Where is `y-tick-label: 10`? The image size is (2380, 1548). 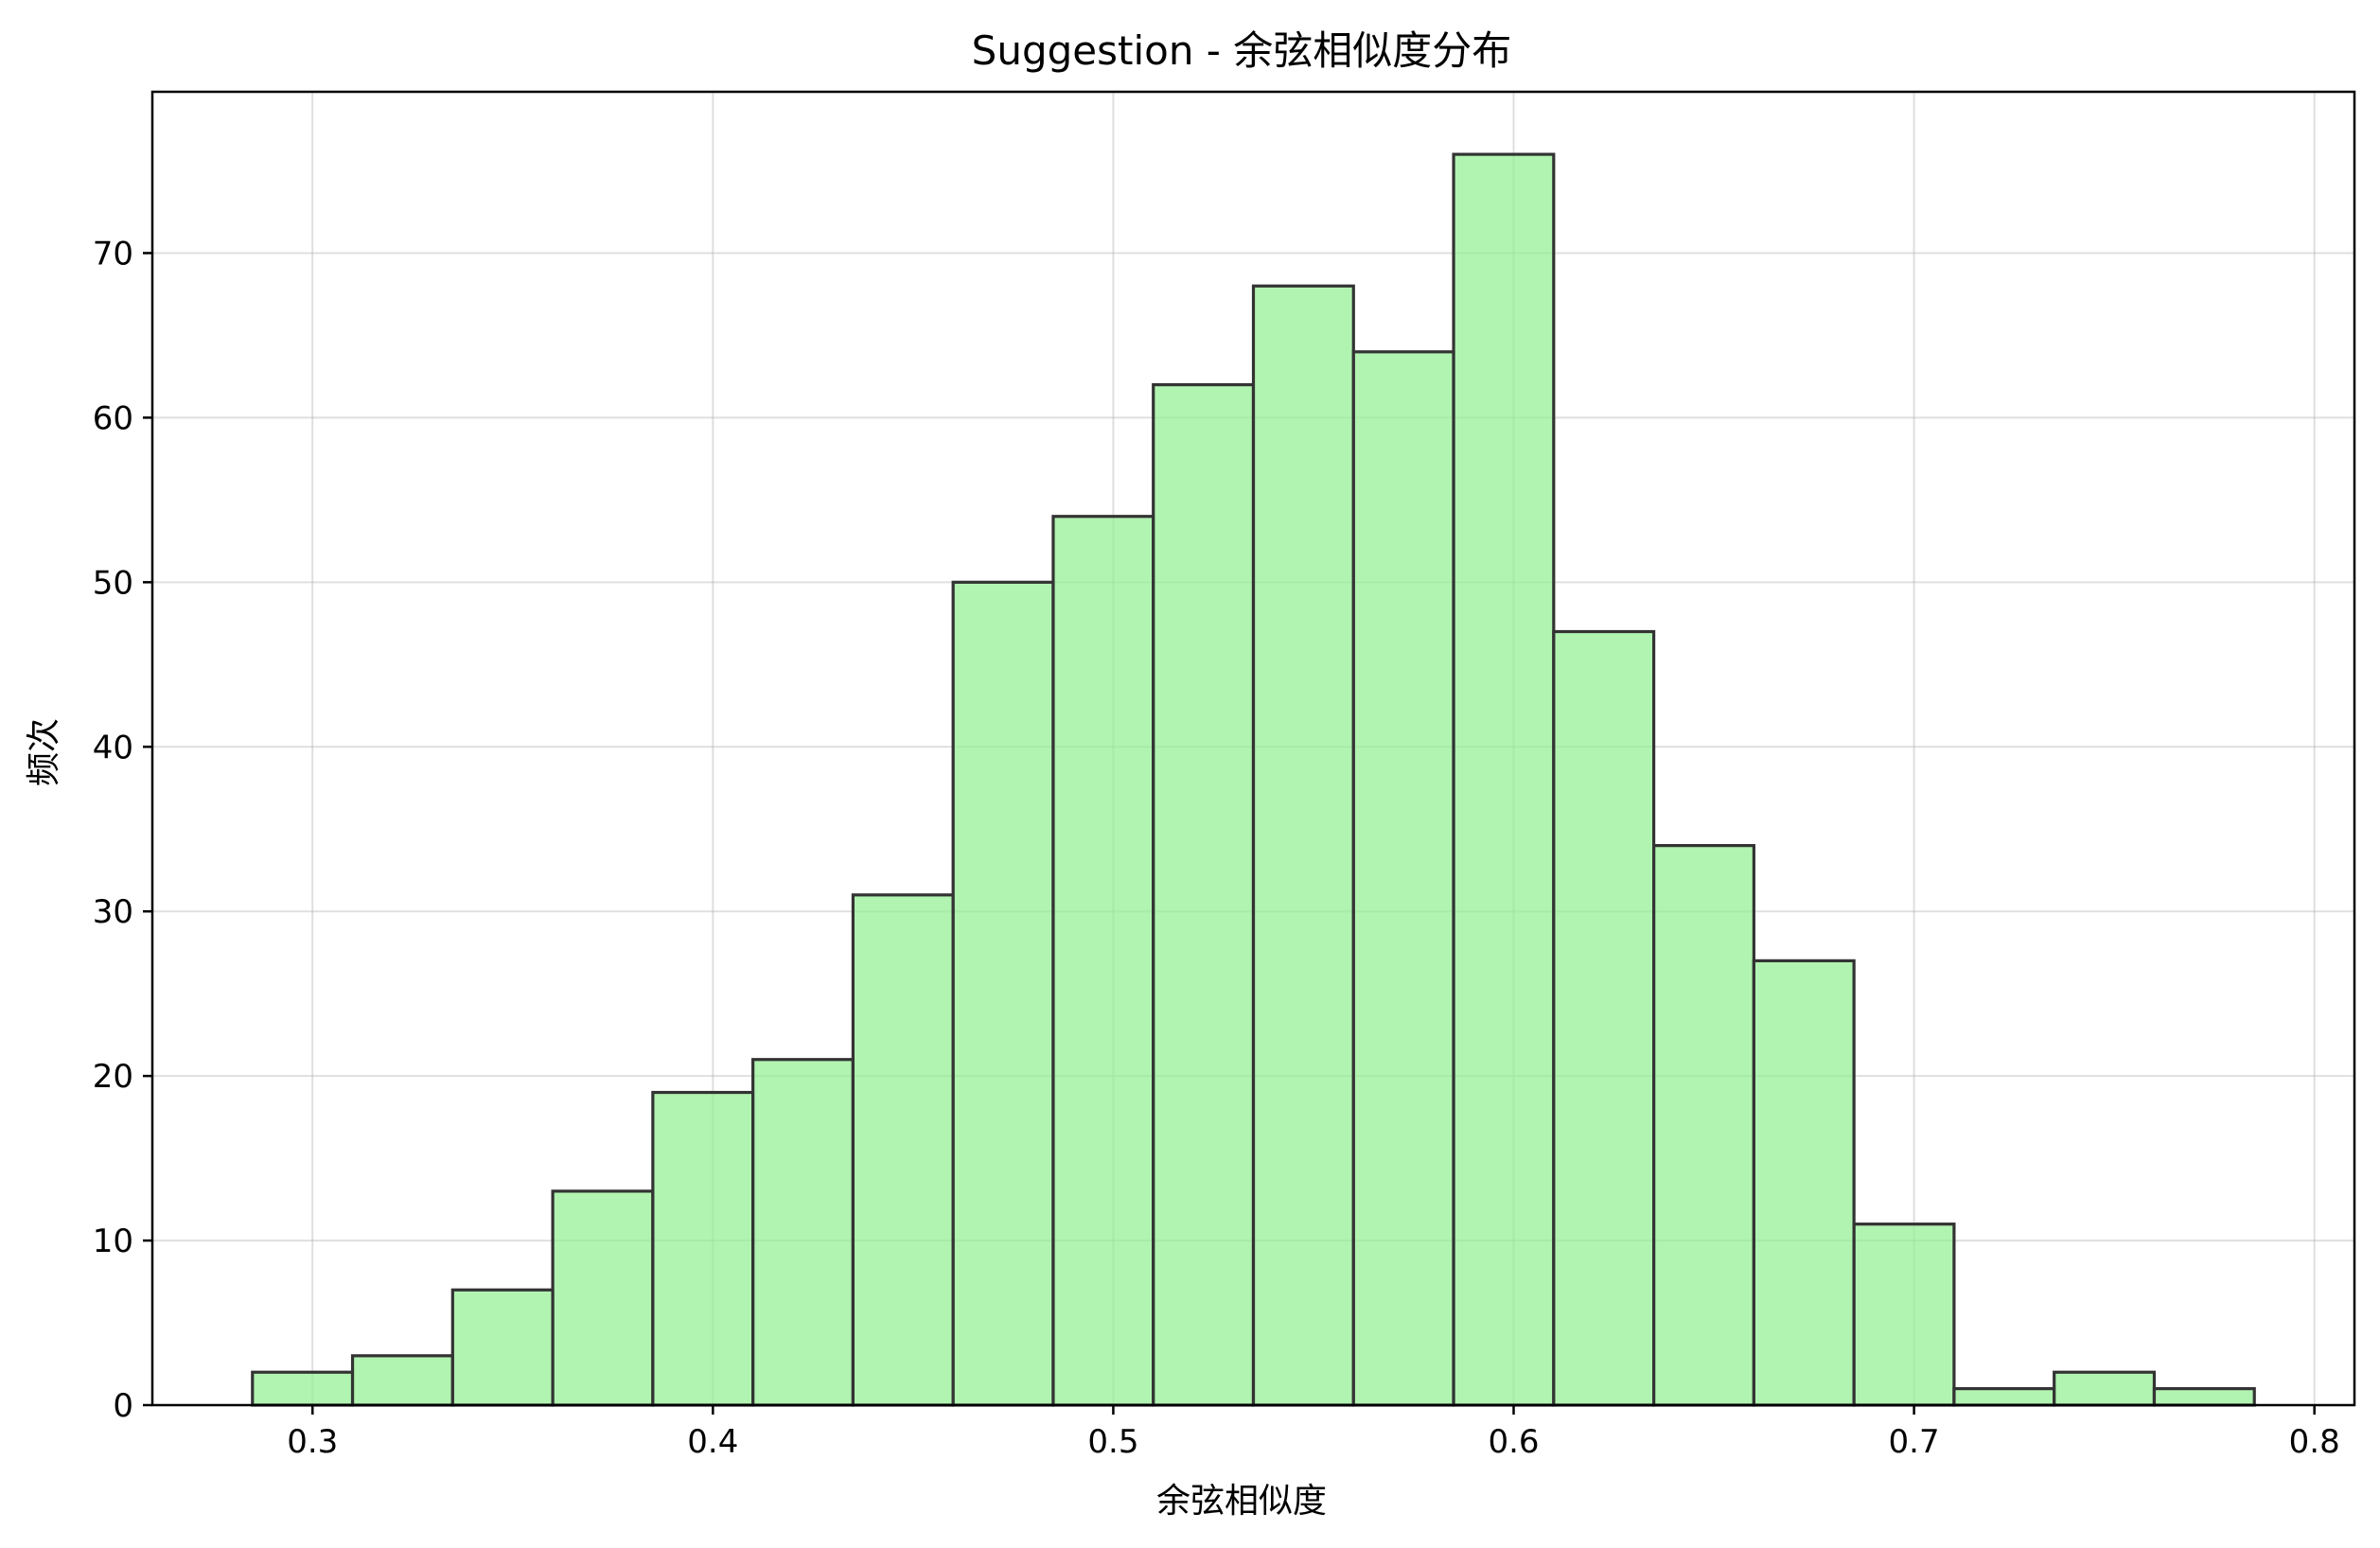 y-tick-label: 10 is located at coordinates (113, 1241).